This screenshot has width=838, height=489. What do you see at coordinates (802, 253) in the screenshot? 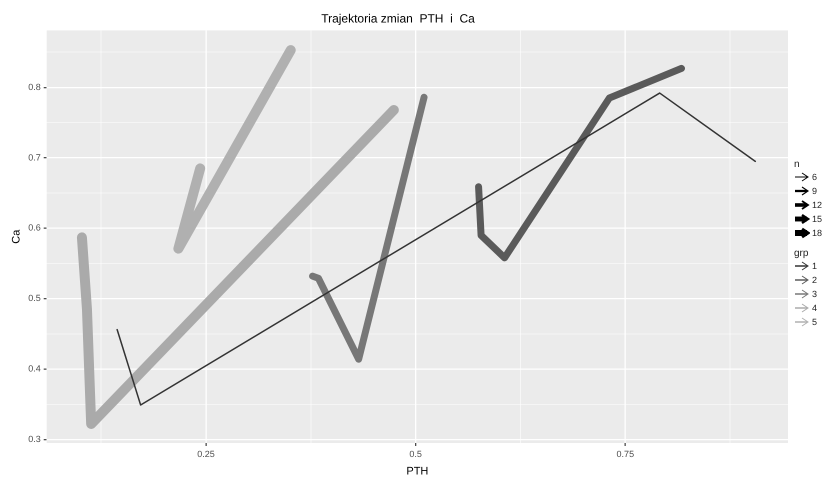
I see `legend-title: grp` at bounding box center [802, 253].